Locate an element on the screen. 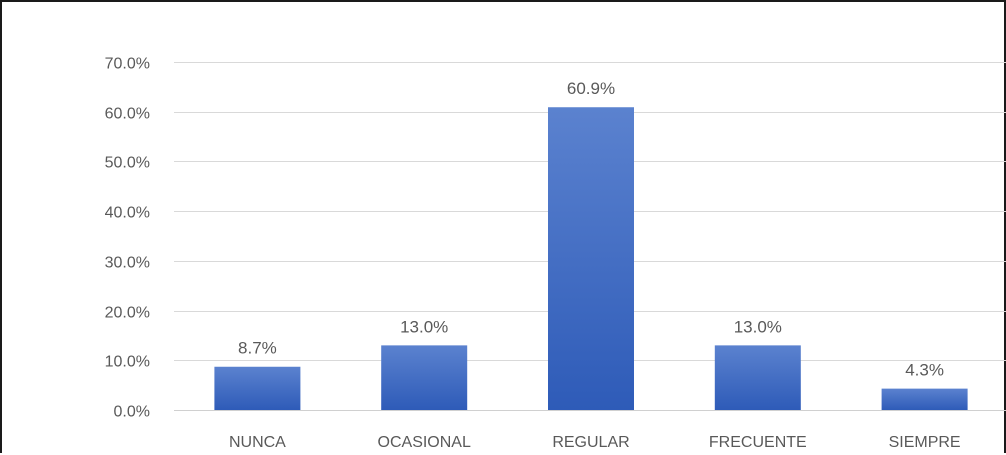 The image size is (1006, 455). data-label-frecuente: 13.0% is located at coordinates (758, 326).